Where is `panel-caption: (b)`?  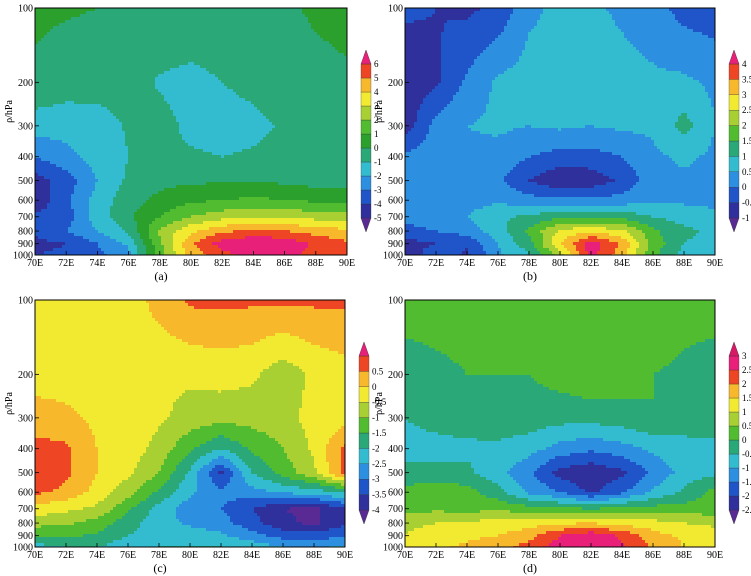 panel-caption: (b) is located at coordinates (530, 276).